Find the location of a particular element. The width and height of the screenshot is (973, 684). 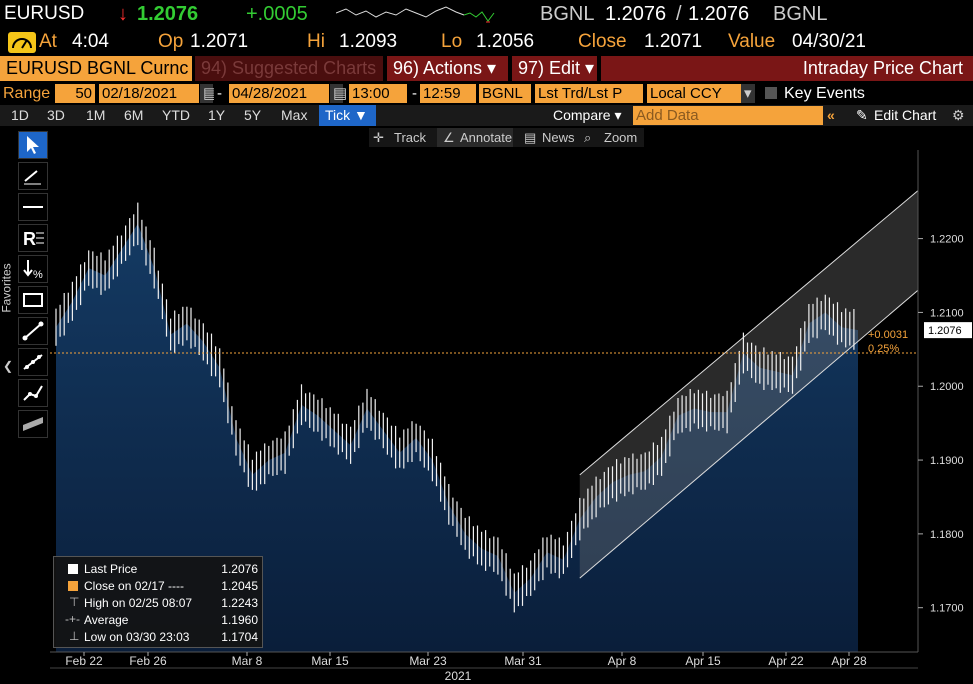

compare-menu: Compare ▾ is located at coordinates (587, 115).